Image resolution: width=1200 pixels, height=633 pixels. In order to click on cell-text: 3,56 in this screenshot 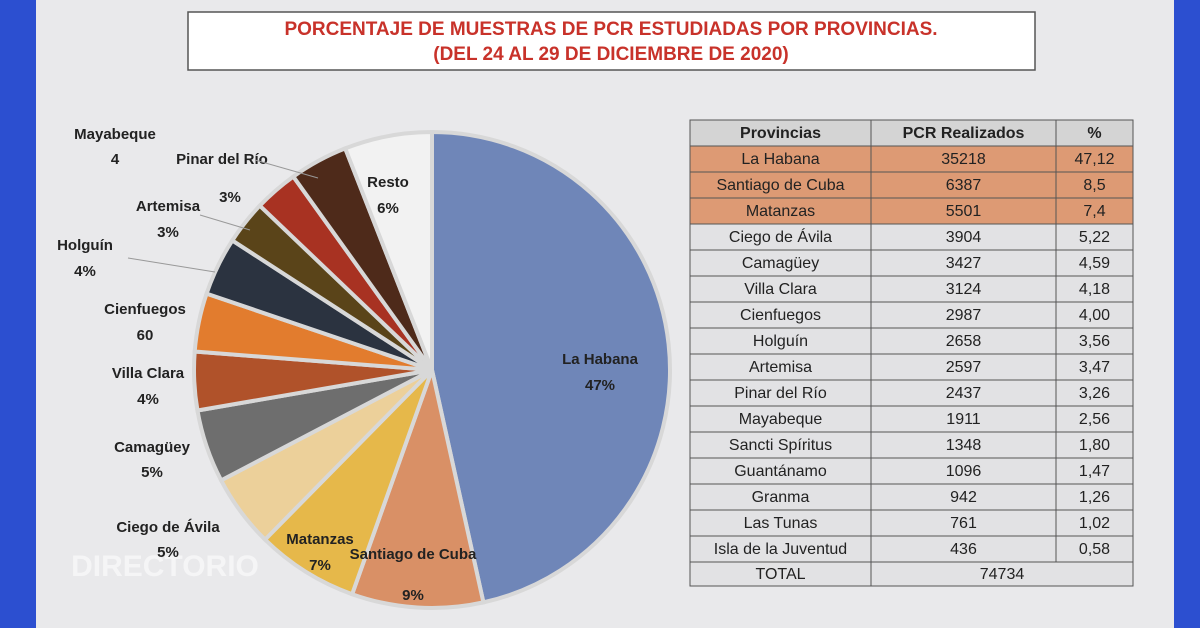, I will do `click(1094, 341)`.